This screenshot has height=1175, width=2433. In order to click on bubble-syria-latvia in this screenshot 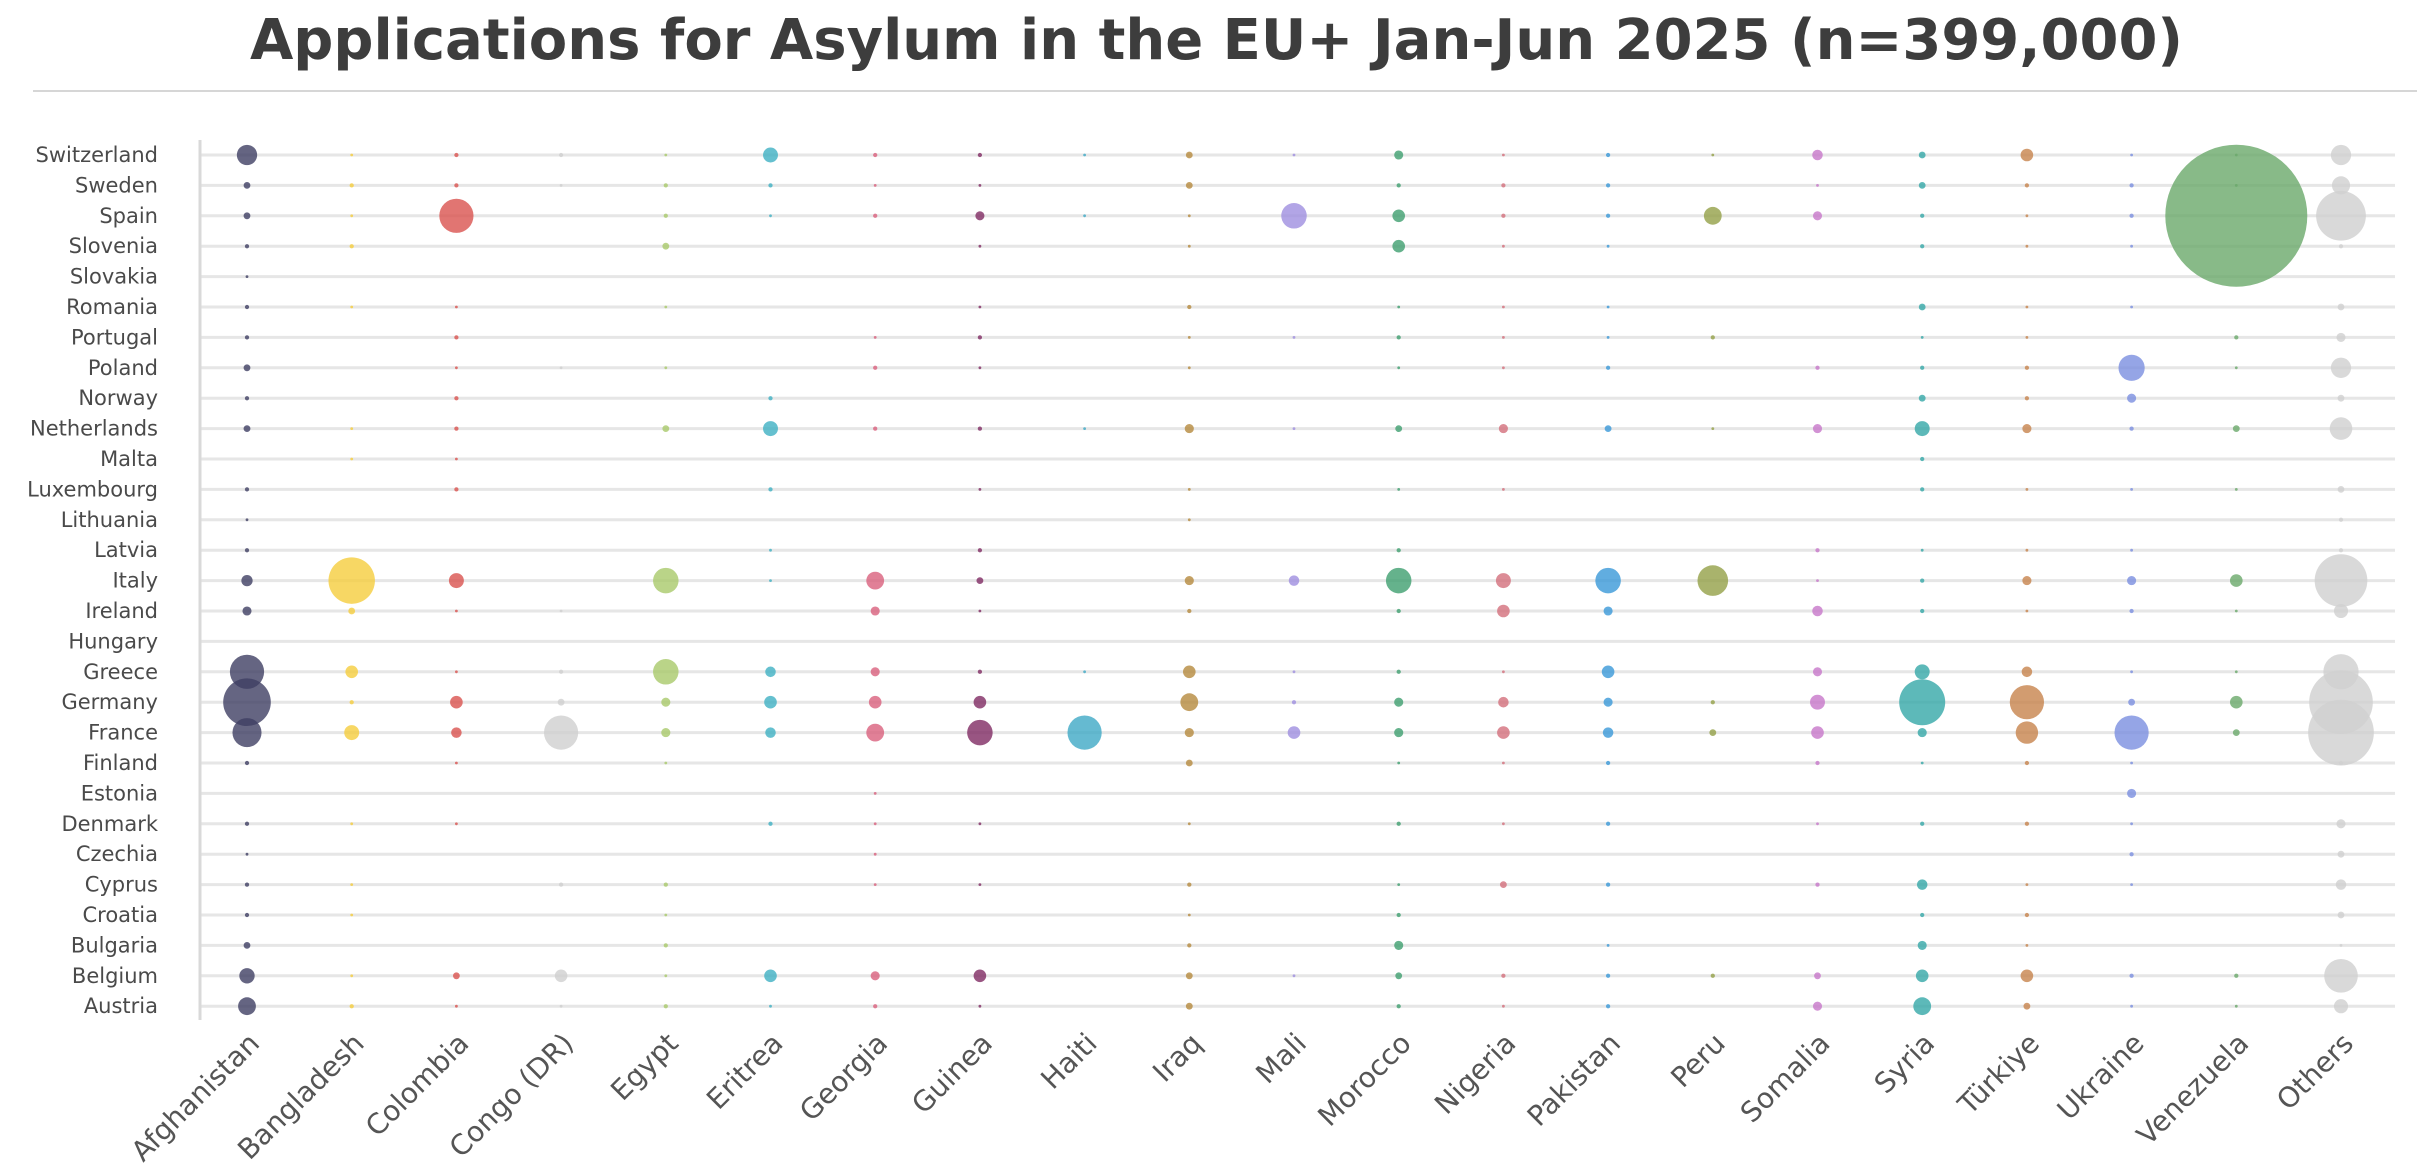, I will do `click(1922, 550)`.